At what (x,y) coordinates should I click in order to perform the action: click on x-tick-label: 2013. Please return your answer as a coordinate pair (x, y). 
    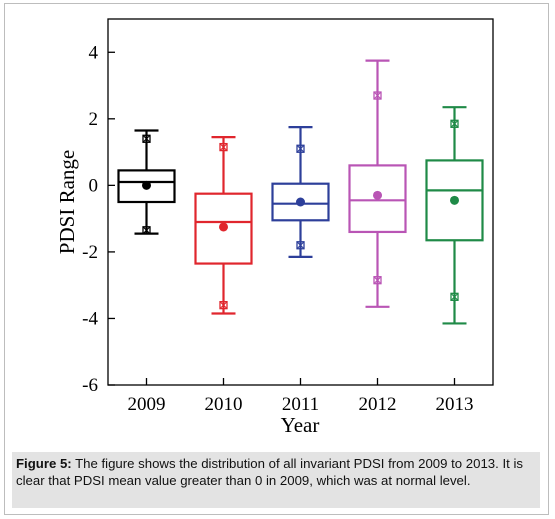
    Looking at the image, I should click on (455, 404).